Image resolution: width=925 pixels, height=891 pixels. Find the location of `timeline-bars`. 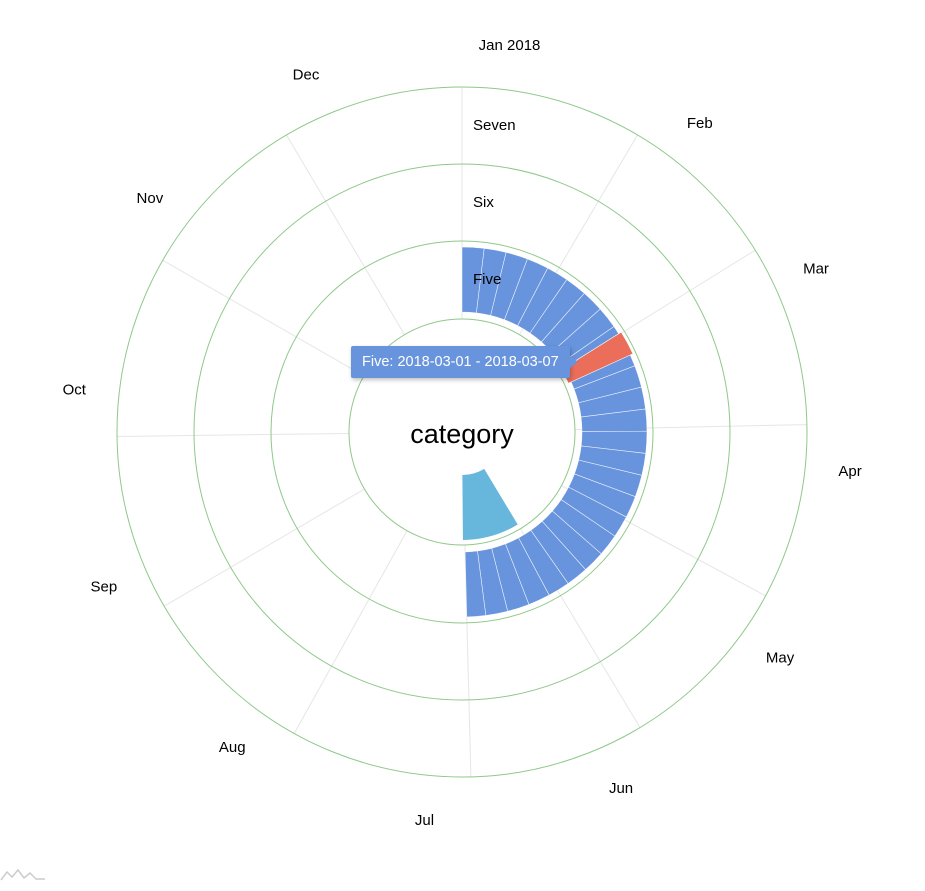

timeline-bars is located at coordinates (554, 432).